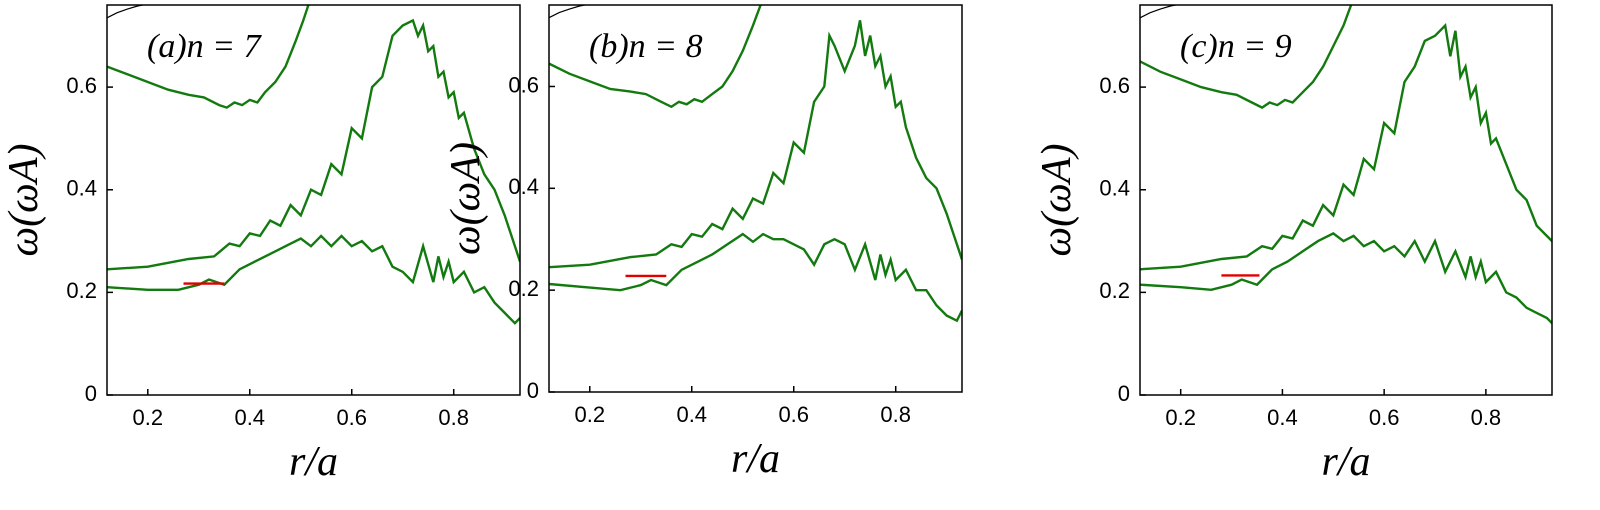 This screenshot has height=510, width=1600. Describe the element at coordinates (1236, 46) in the screenshot. I see `annotation: (c)n = 9` at that location.